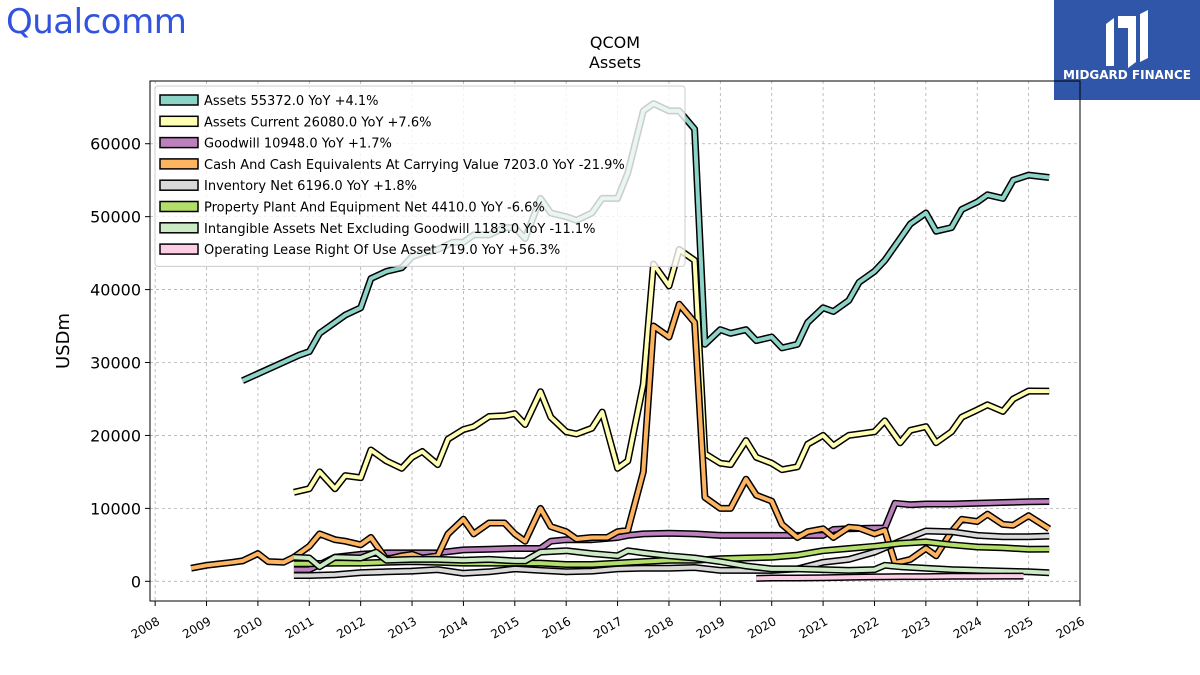  I want to click on legend-entry: Inventory Net 6196.0 YoY +1.8%, so click(288, 186).